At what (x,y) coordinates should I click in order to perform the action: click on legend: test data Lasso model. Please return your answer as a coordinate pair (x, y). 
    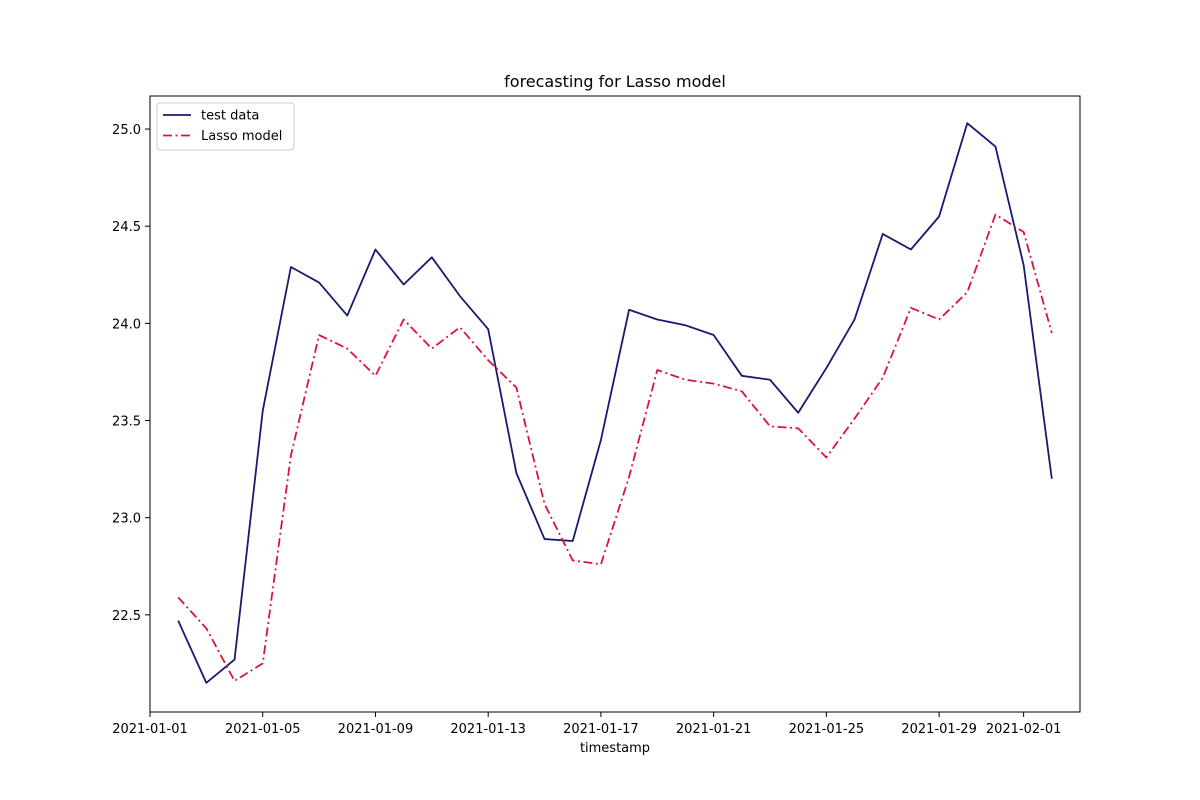
    Looking at the image, I should click on (225, 126).